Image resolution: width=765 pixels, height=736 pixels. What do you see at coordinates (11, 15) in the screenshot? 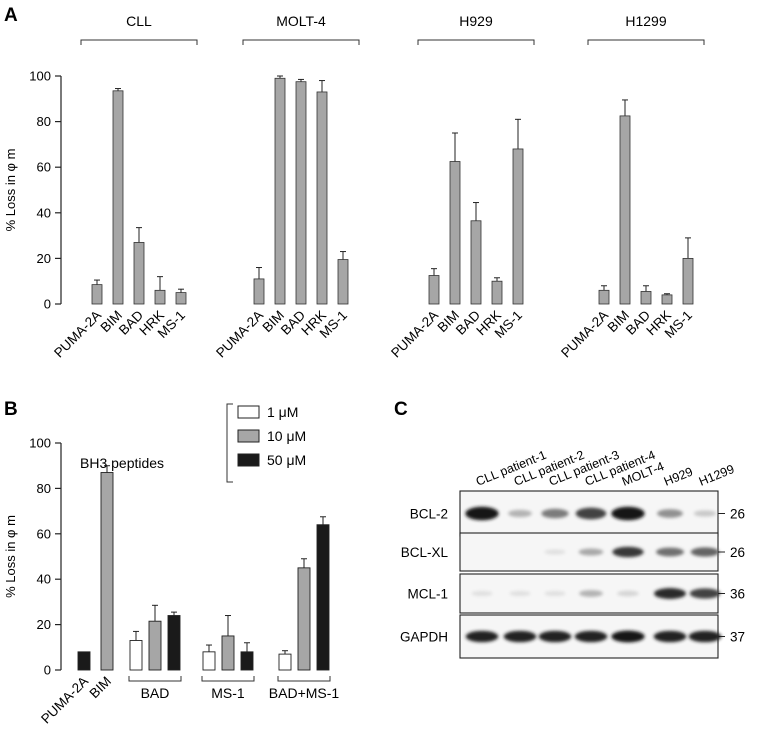
I see `panel-letter-a: A` at bounding box center [11, 15].